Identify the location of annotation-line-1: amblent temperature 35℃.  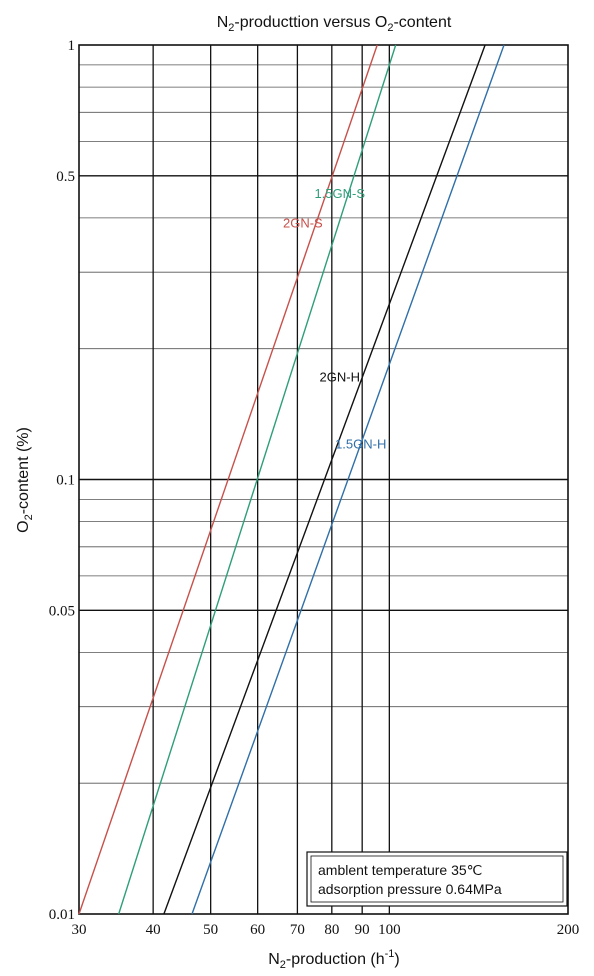
(400, 870).